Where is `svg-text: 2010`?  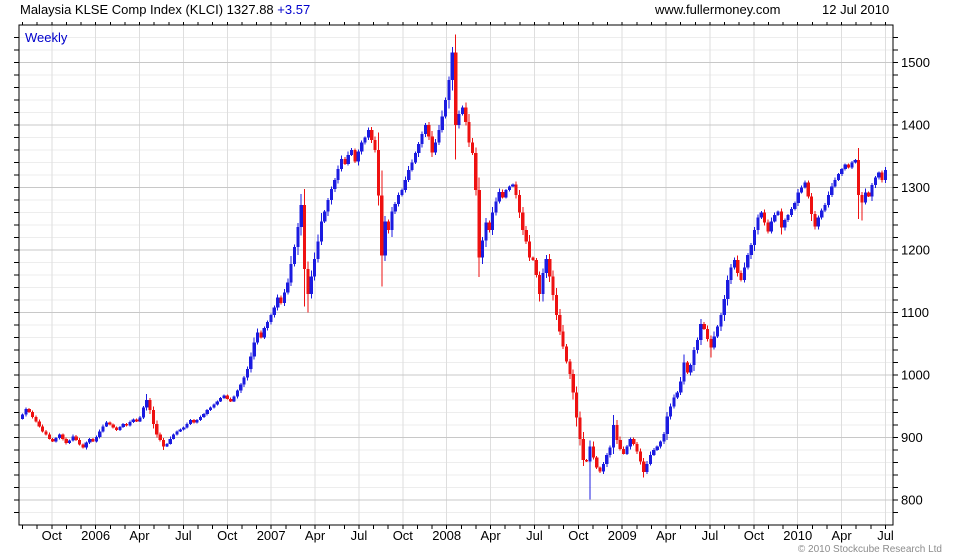
svg-text: 2010 is located at coordinates (797, 535).